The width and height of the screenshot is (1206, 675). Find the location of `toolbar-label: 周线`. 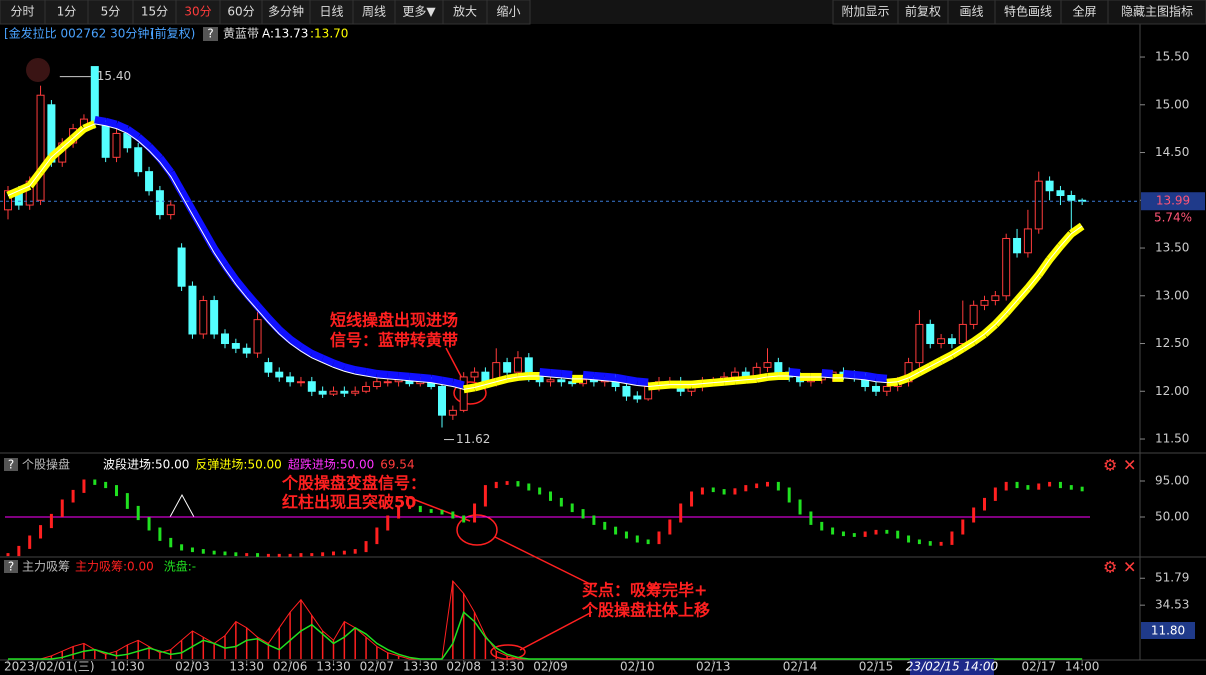

toolbar-label: 周线 is located at coordinates (374, 12).